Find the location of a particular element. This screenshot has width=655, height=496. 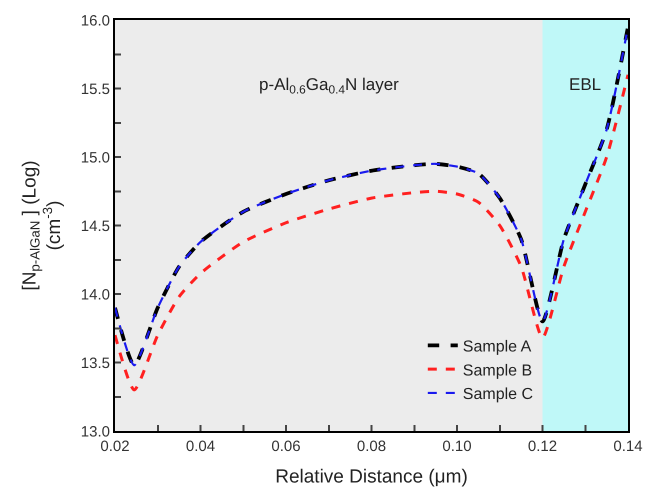

x-tick-label: 0.08 is located at coordinates (371, 446).